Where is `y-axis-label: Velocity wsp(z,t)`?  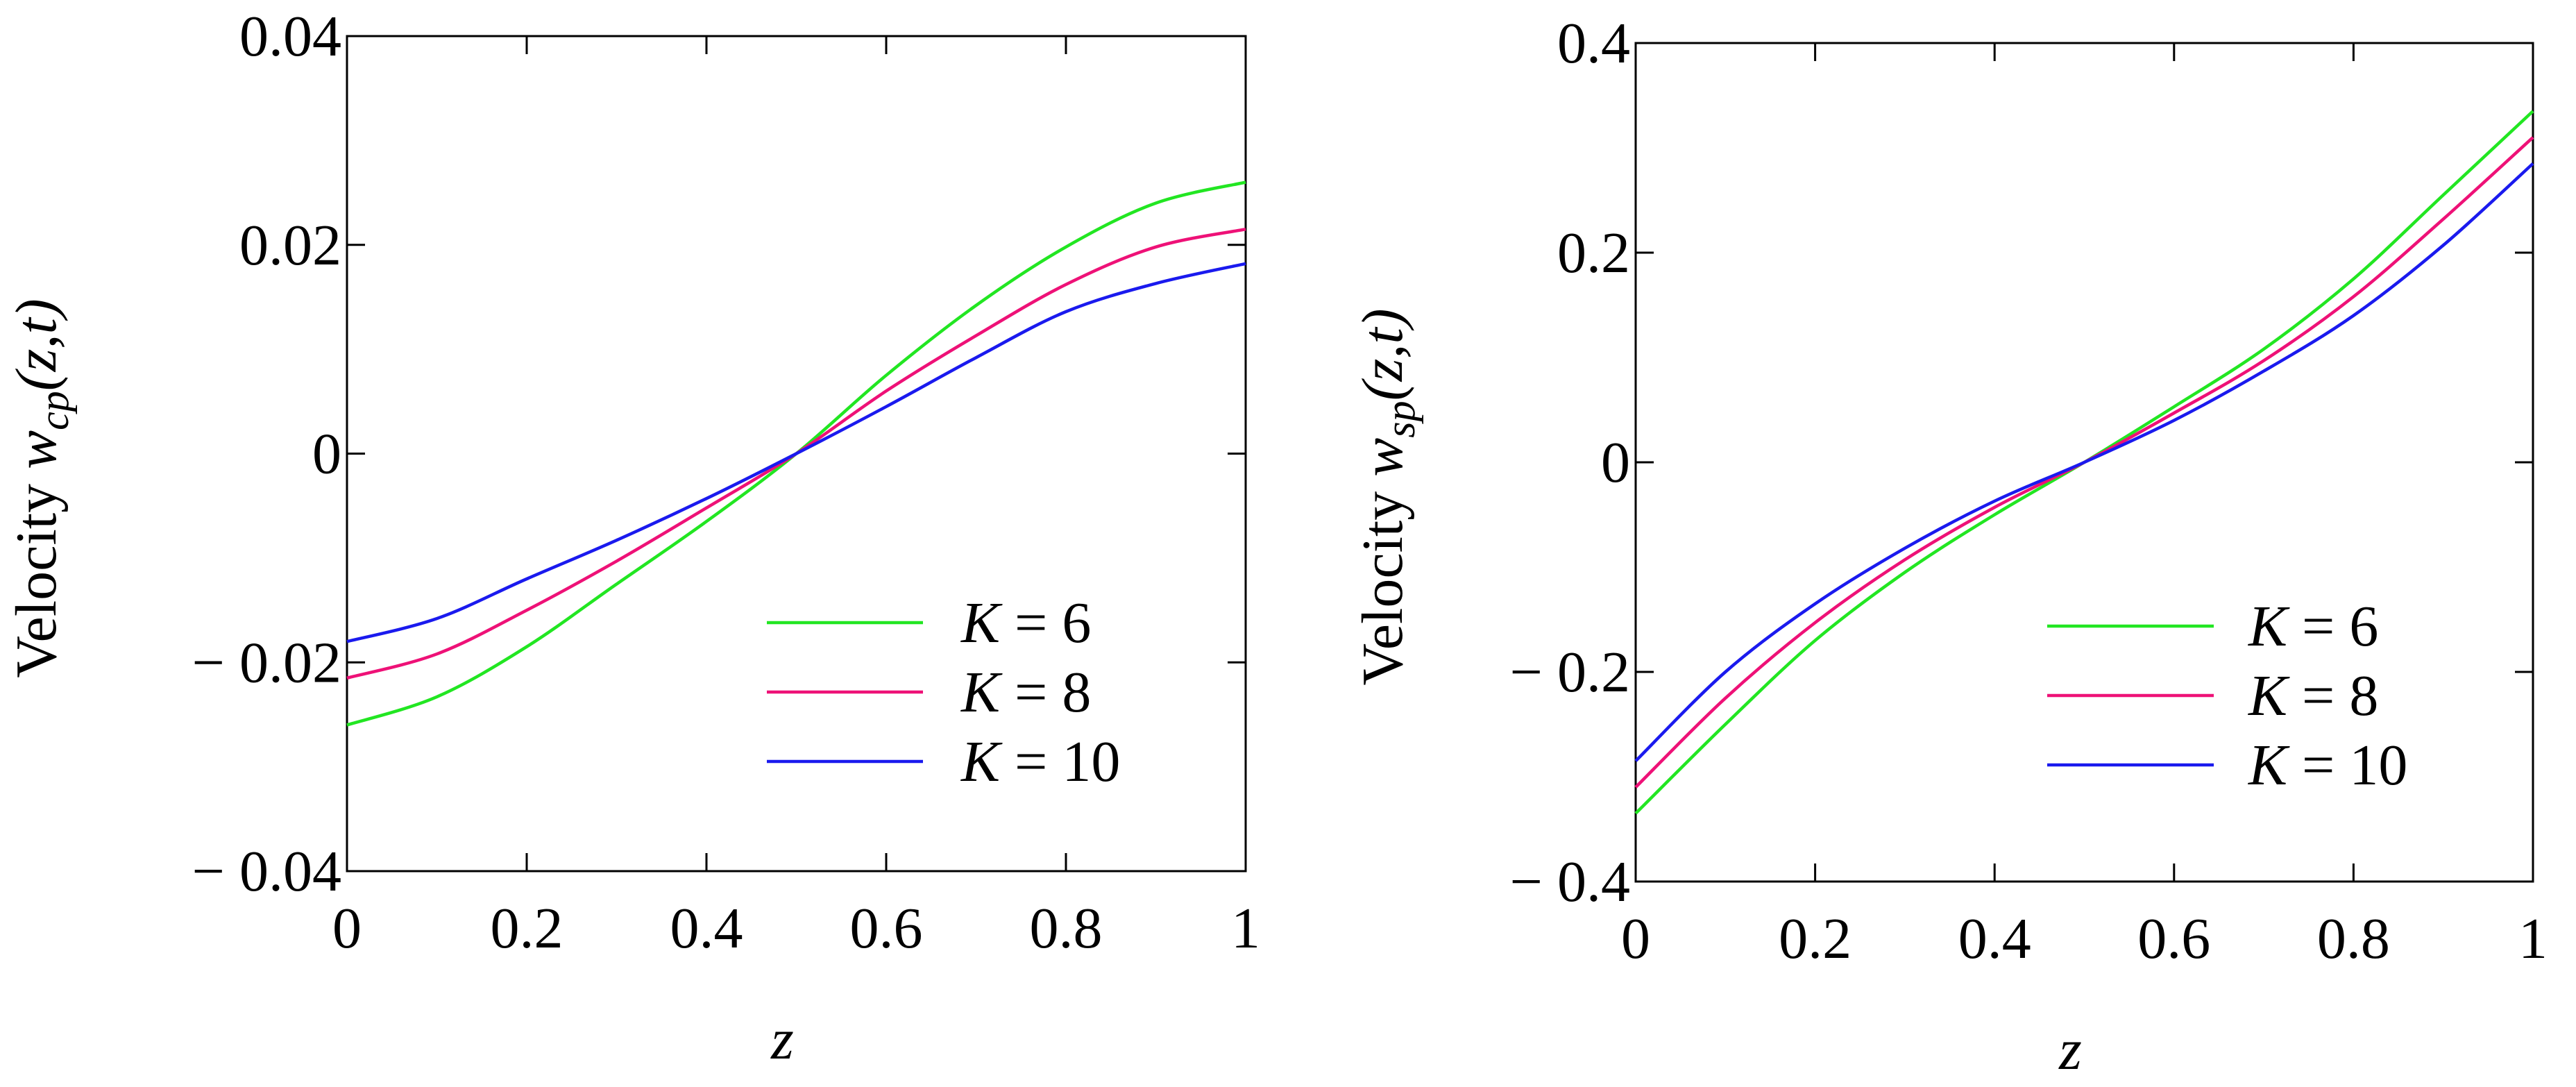 y-axis-label: Velocity wsp(z,t) is located at coordinates (1387, 497).